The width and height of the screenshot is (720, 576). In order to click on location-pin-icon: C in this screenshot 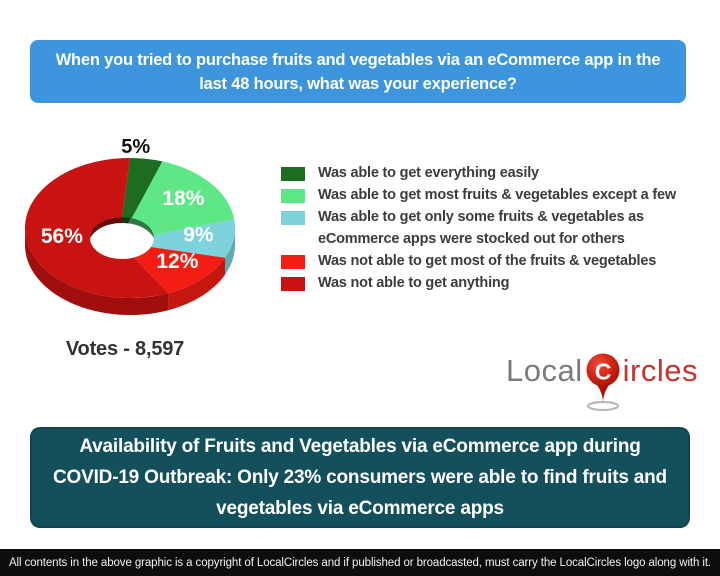, I will do `click(603, 382)`.